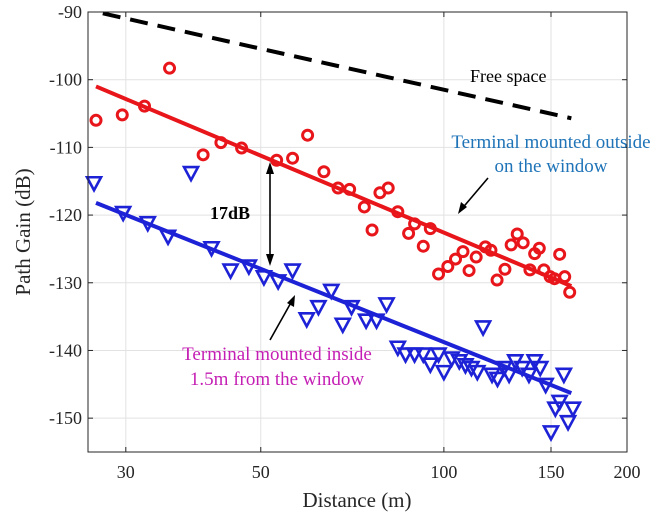  I want to click on outside-annotation-line1: Terminal mounted outside, so click(550, 142).